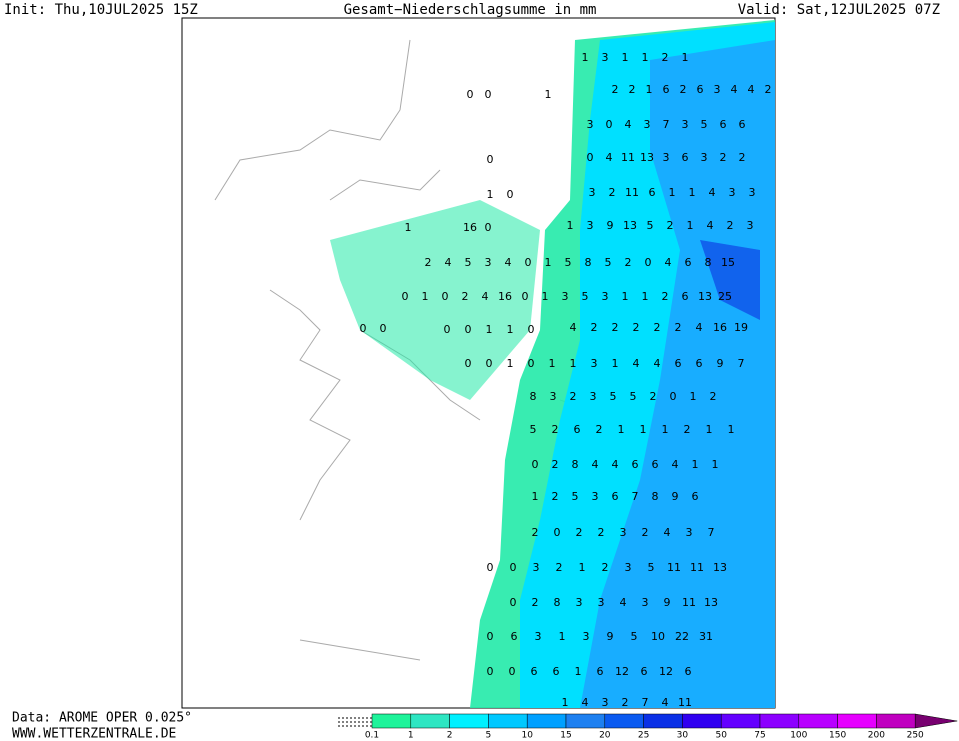  What do you see at coordinates (936, 721) in the screenshot?
I see `legend-overflow` at bounding box center [936, 721].